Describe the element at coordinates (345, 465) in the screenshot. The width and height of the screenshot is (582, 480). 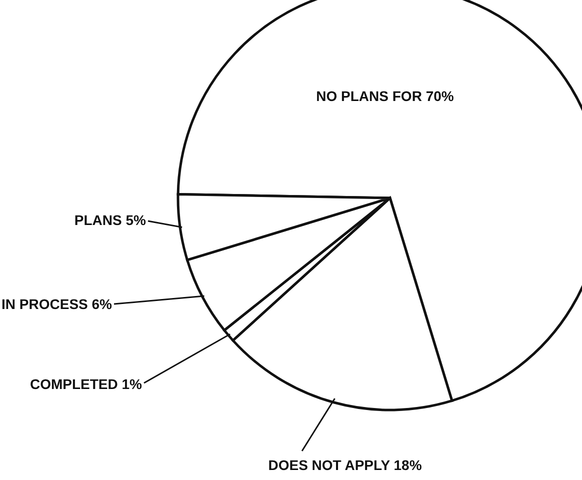
I see `slice-label: DOES NOT APPLY 18%` at that location.